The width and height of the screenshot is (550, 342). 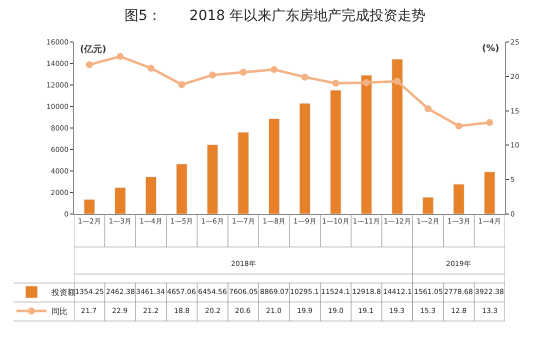 What do you see at coordinates (93, 49) in the screenshot?
I see `y-axis-title: (亿元)` at bounding box center [93, 49].